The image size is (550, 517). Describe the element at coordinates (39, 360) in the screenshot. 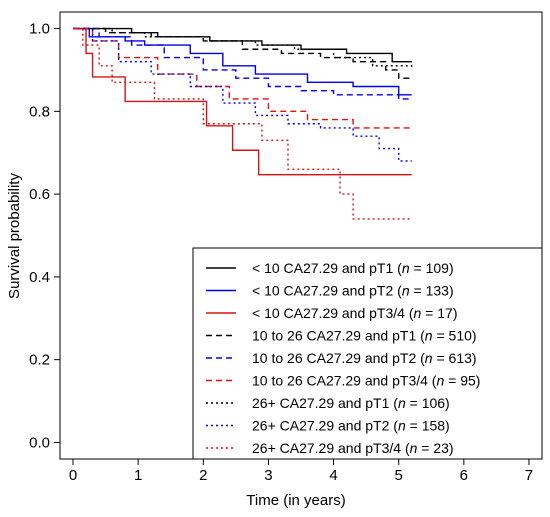

I see `y-tick-label-1: 0.2` at that location.